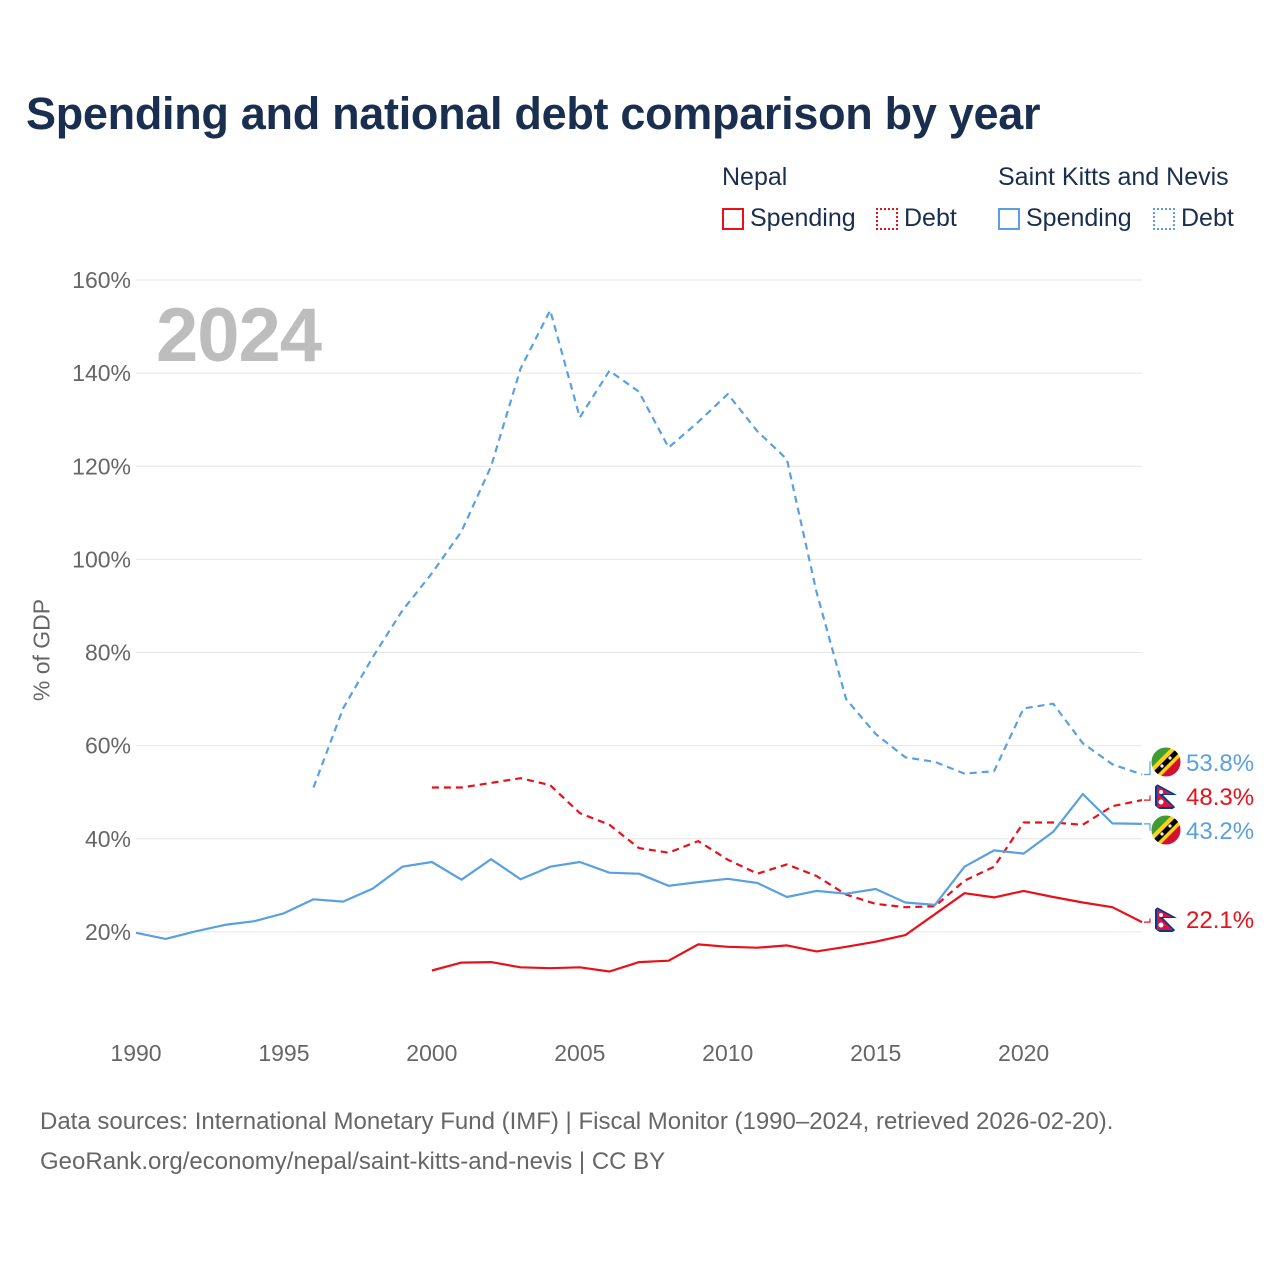 This screenshot has width=1280, height=1280. What do you see at coordinates (1220, 920) in the screenshot?
I see `end-value-label: 22.1%` at bounding box center [1220, 920].